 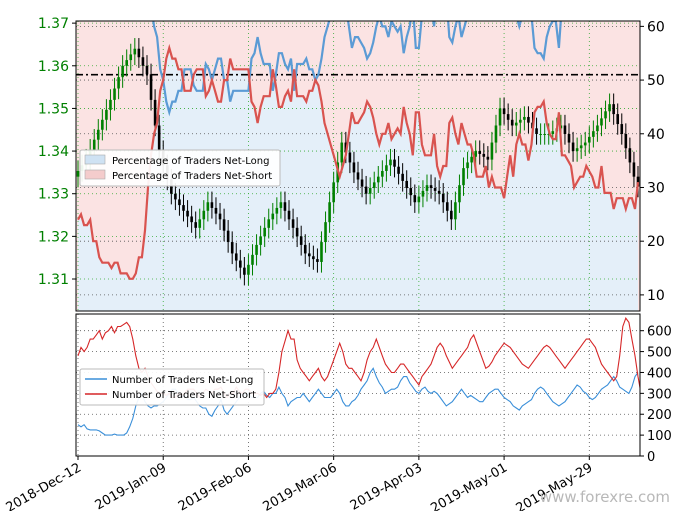 What do you see at coordinates (659, 394) in the screenshot?
I see `count-tick-label: 300` at bounding box center [659, 394].